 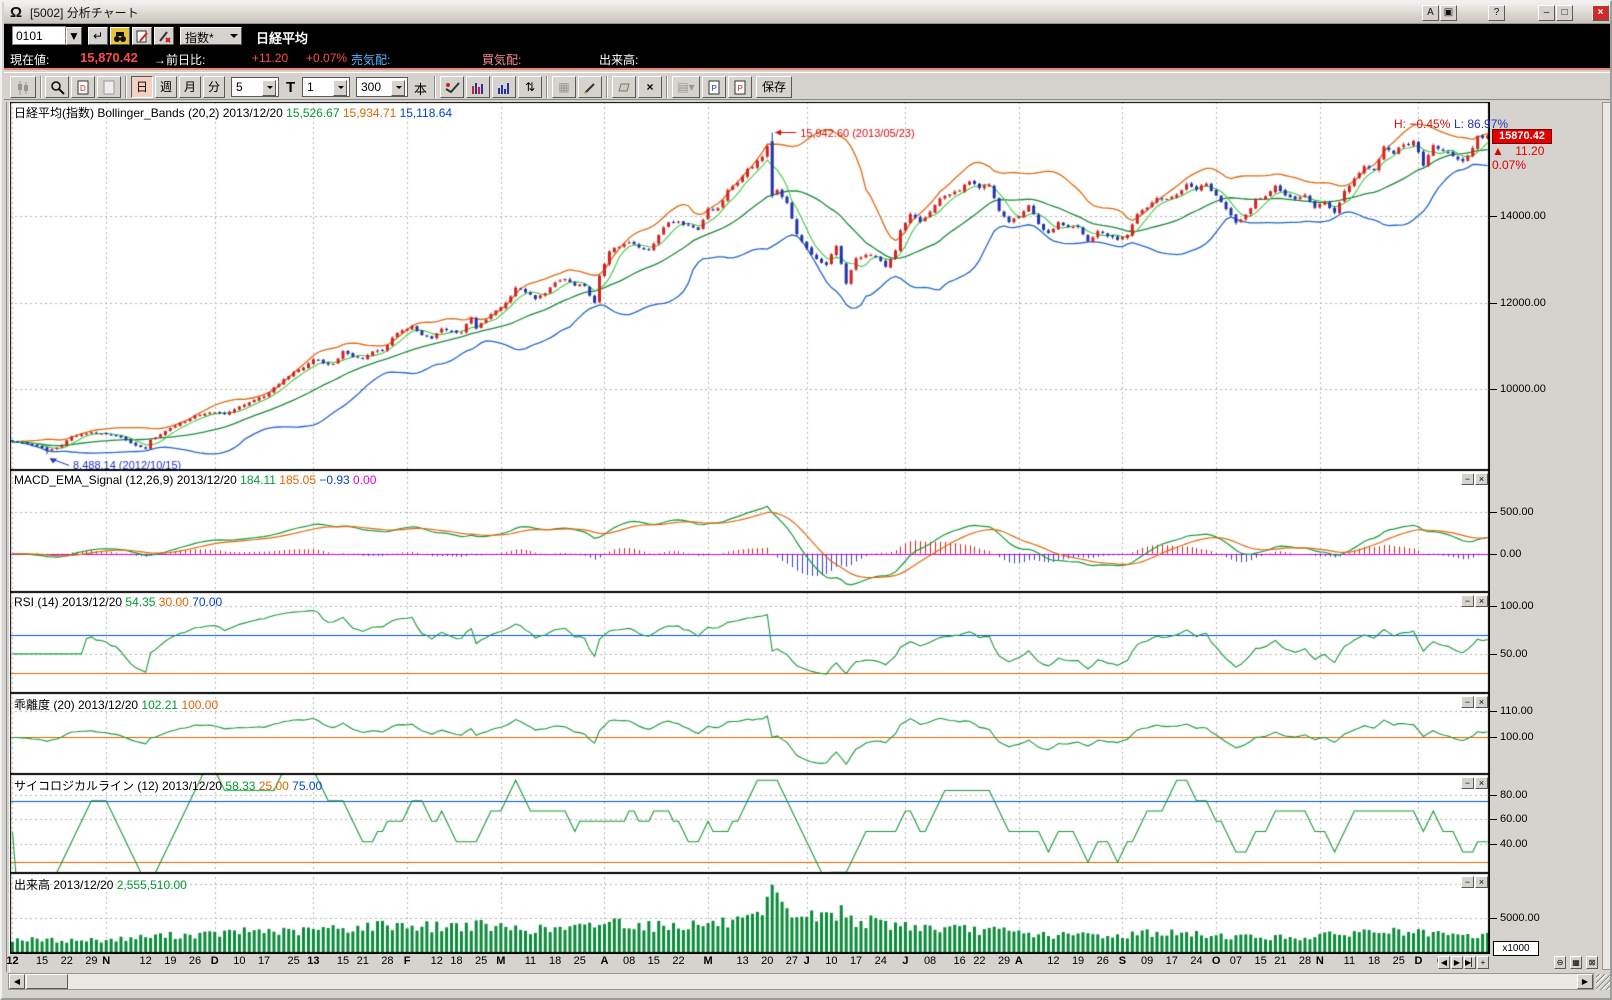 I want to click on resize-grip, so click(x=1603, y=982).